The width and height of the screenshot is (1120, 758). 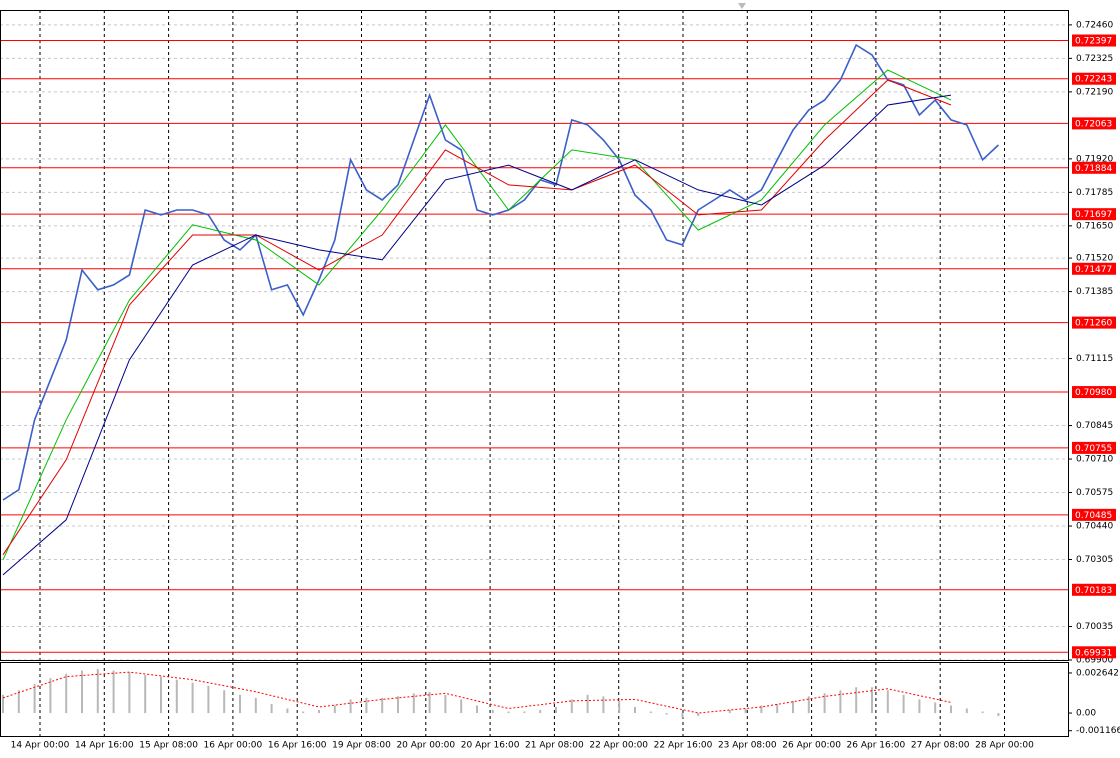 I want to click on x-tick-label: 28 Apr 00:00, so click(x=1004, y=746).